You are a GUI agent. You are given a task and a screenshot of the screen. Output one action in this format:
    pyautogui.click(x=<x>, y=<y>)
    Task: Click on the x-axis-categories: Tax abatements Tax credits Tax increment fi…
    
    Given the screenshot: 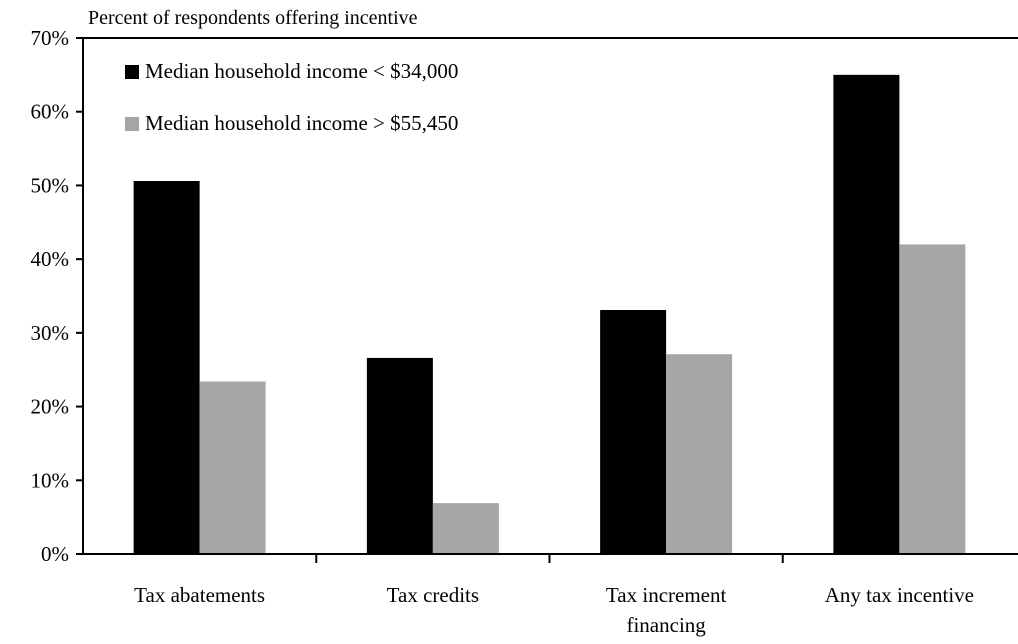 What is the action you would take?
    pyautogui.click(x=554, y=595)
    